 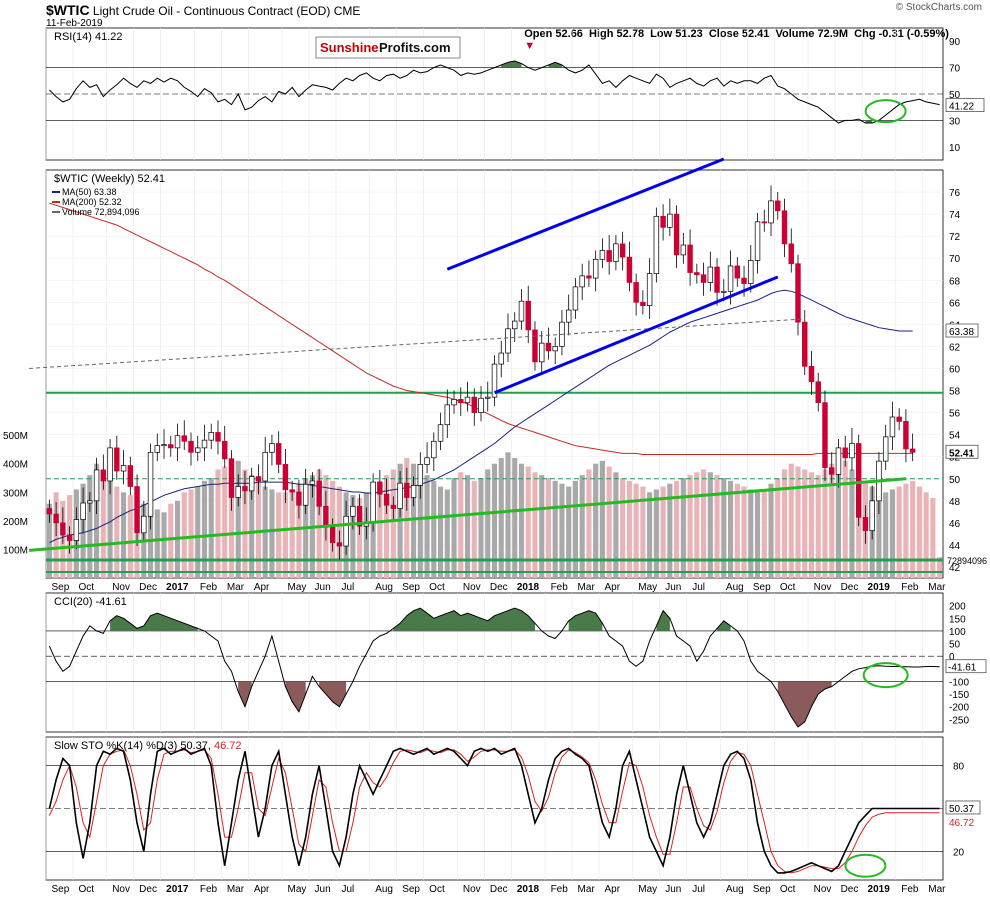 I want to click on x-tick-label: May, so click(x=647, y=587).